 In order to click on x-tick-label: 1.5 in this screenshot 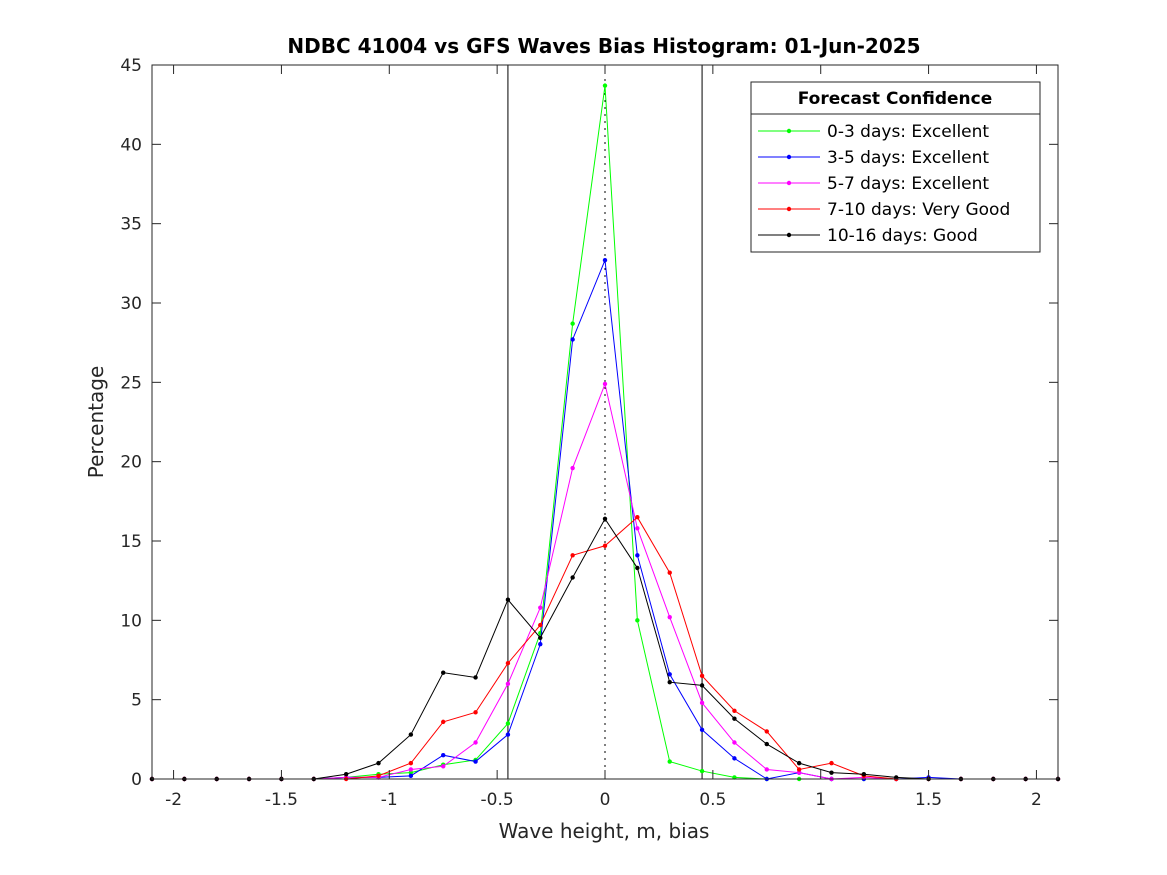, I will do `click(928, 800)`.